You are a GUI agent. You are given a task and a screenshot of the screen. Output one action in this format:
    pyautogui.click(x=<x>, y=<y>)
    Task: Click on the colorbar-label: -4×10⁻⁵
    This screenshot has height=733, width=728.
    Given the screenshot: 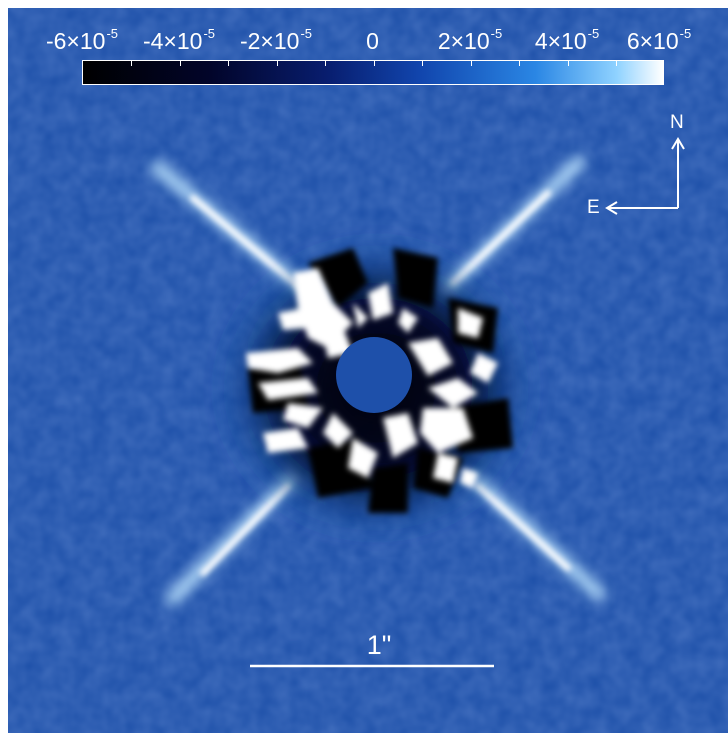 What is the action you would take?
    pyautogui.click(x=179, y=40)
    